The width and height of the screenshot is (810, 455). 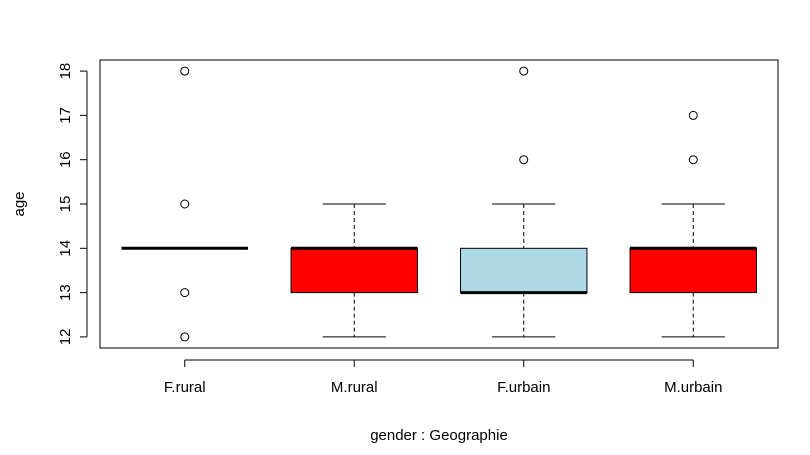 What do you see at coordinates (439, 435) in the screenshot?
I see `x-axis-label: gender : Geographie` at bounding box center [439, 435].